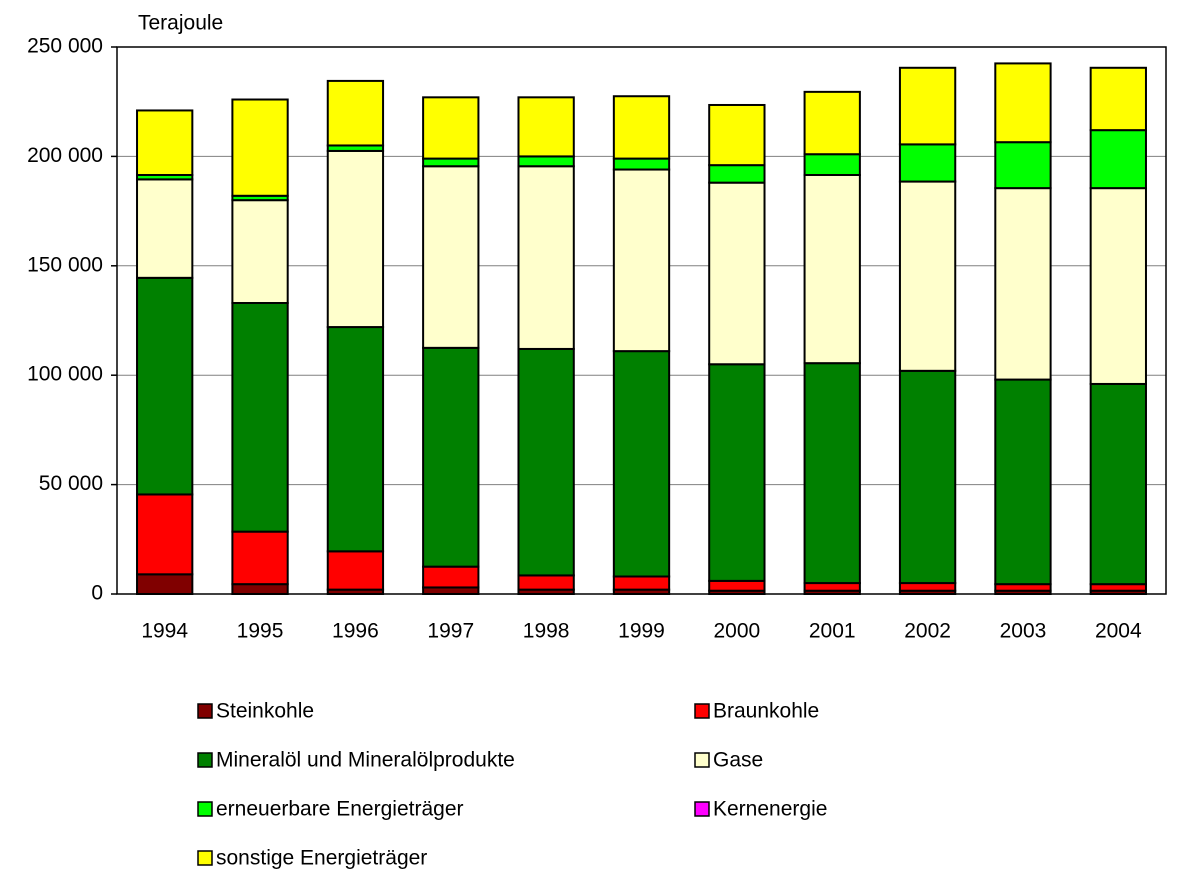 The height and width of the screenshot is (879, 1181). I want to click on legend-label: Kernenergie, so click(770, 809).